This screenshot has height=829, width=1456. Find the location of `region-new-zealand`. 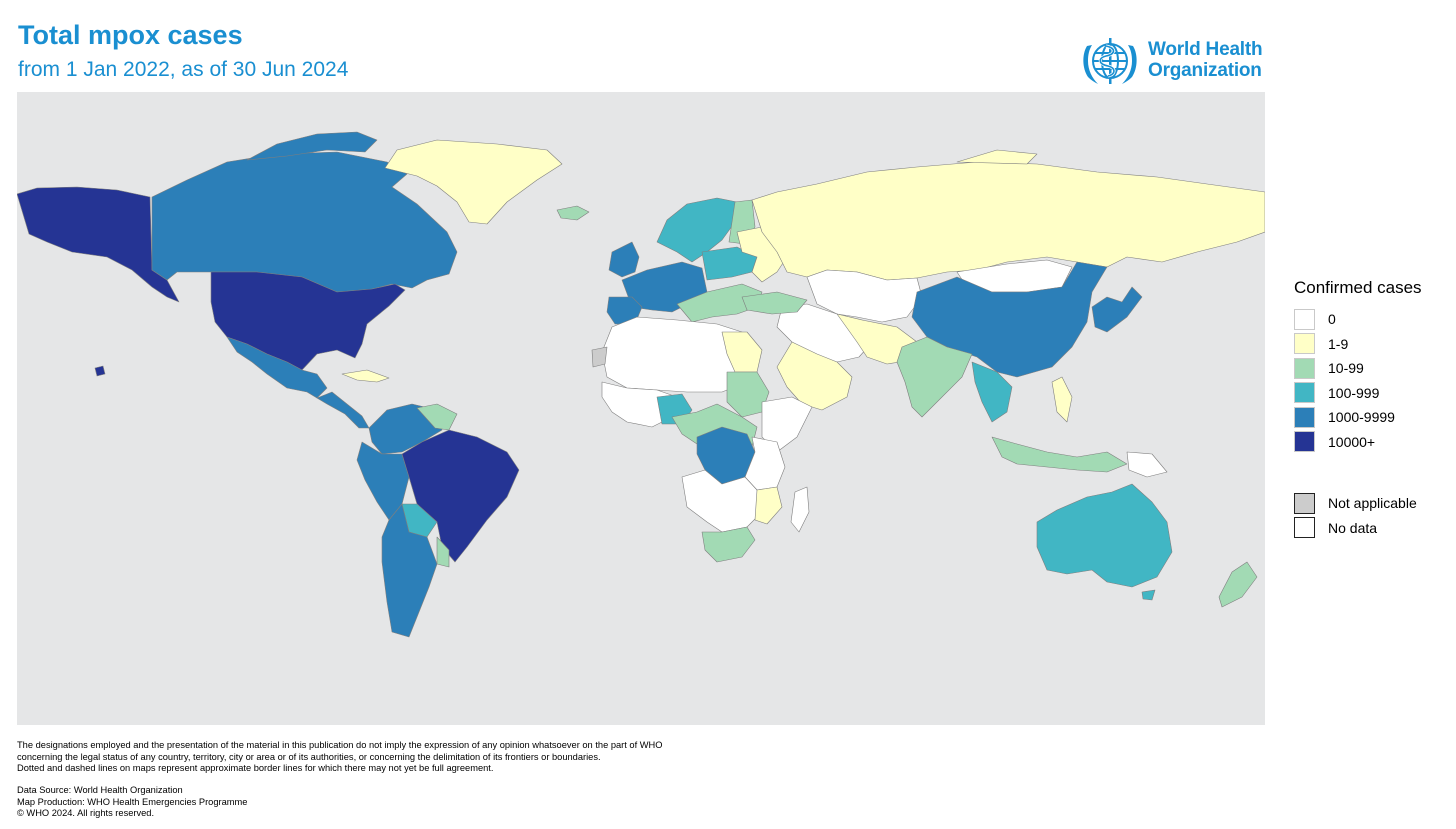

region-new-zealand is located at coordinates (1238, 584).